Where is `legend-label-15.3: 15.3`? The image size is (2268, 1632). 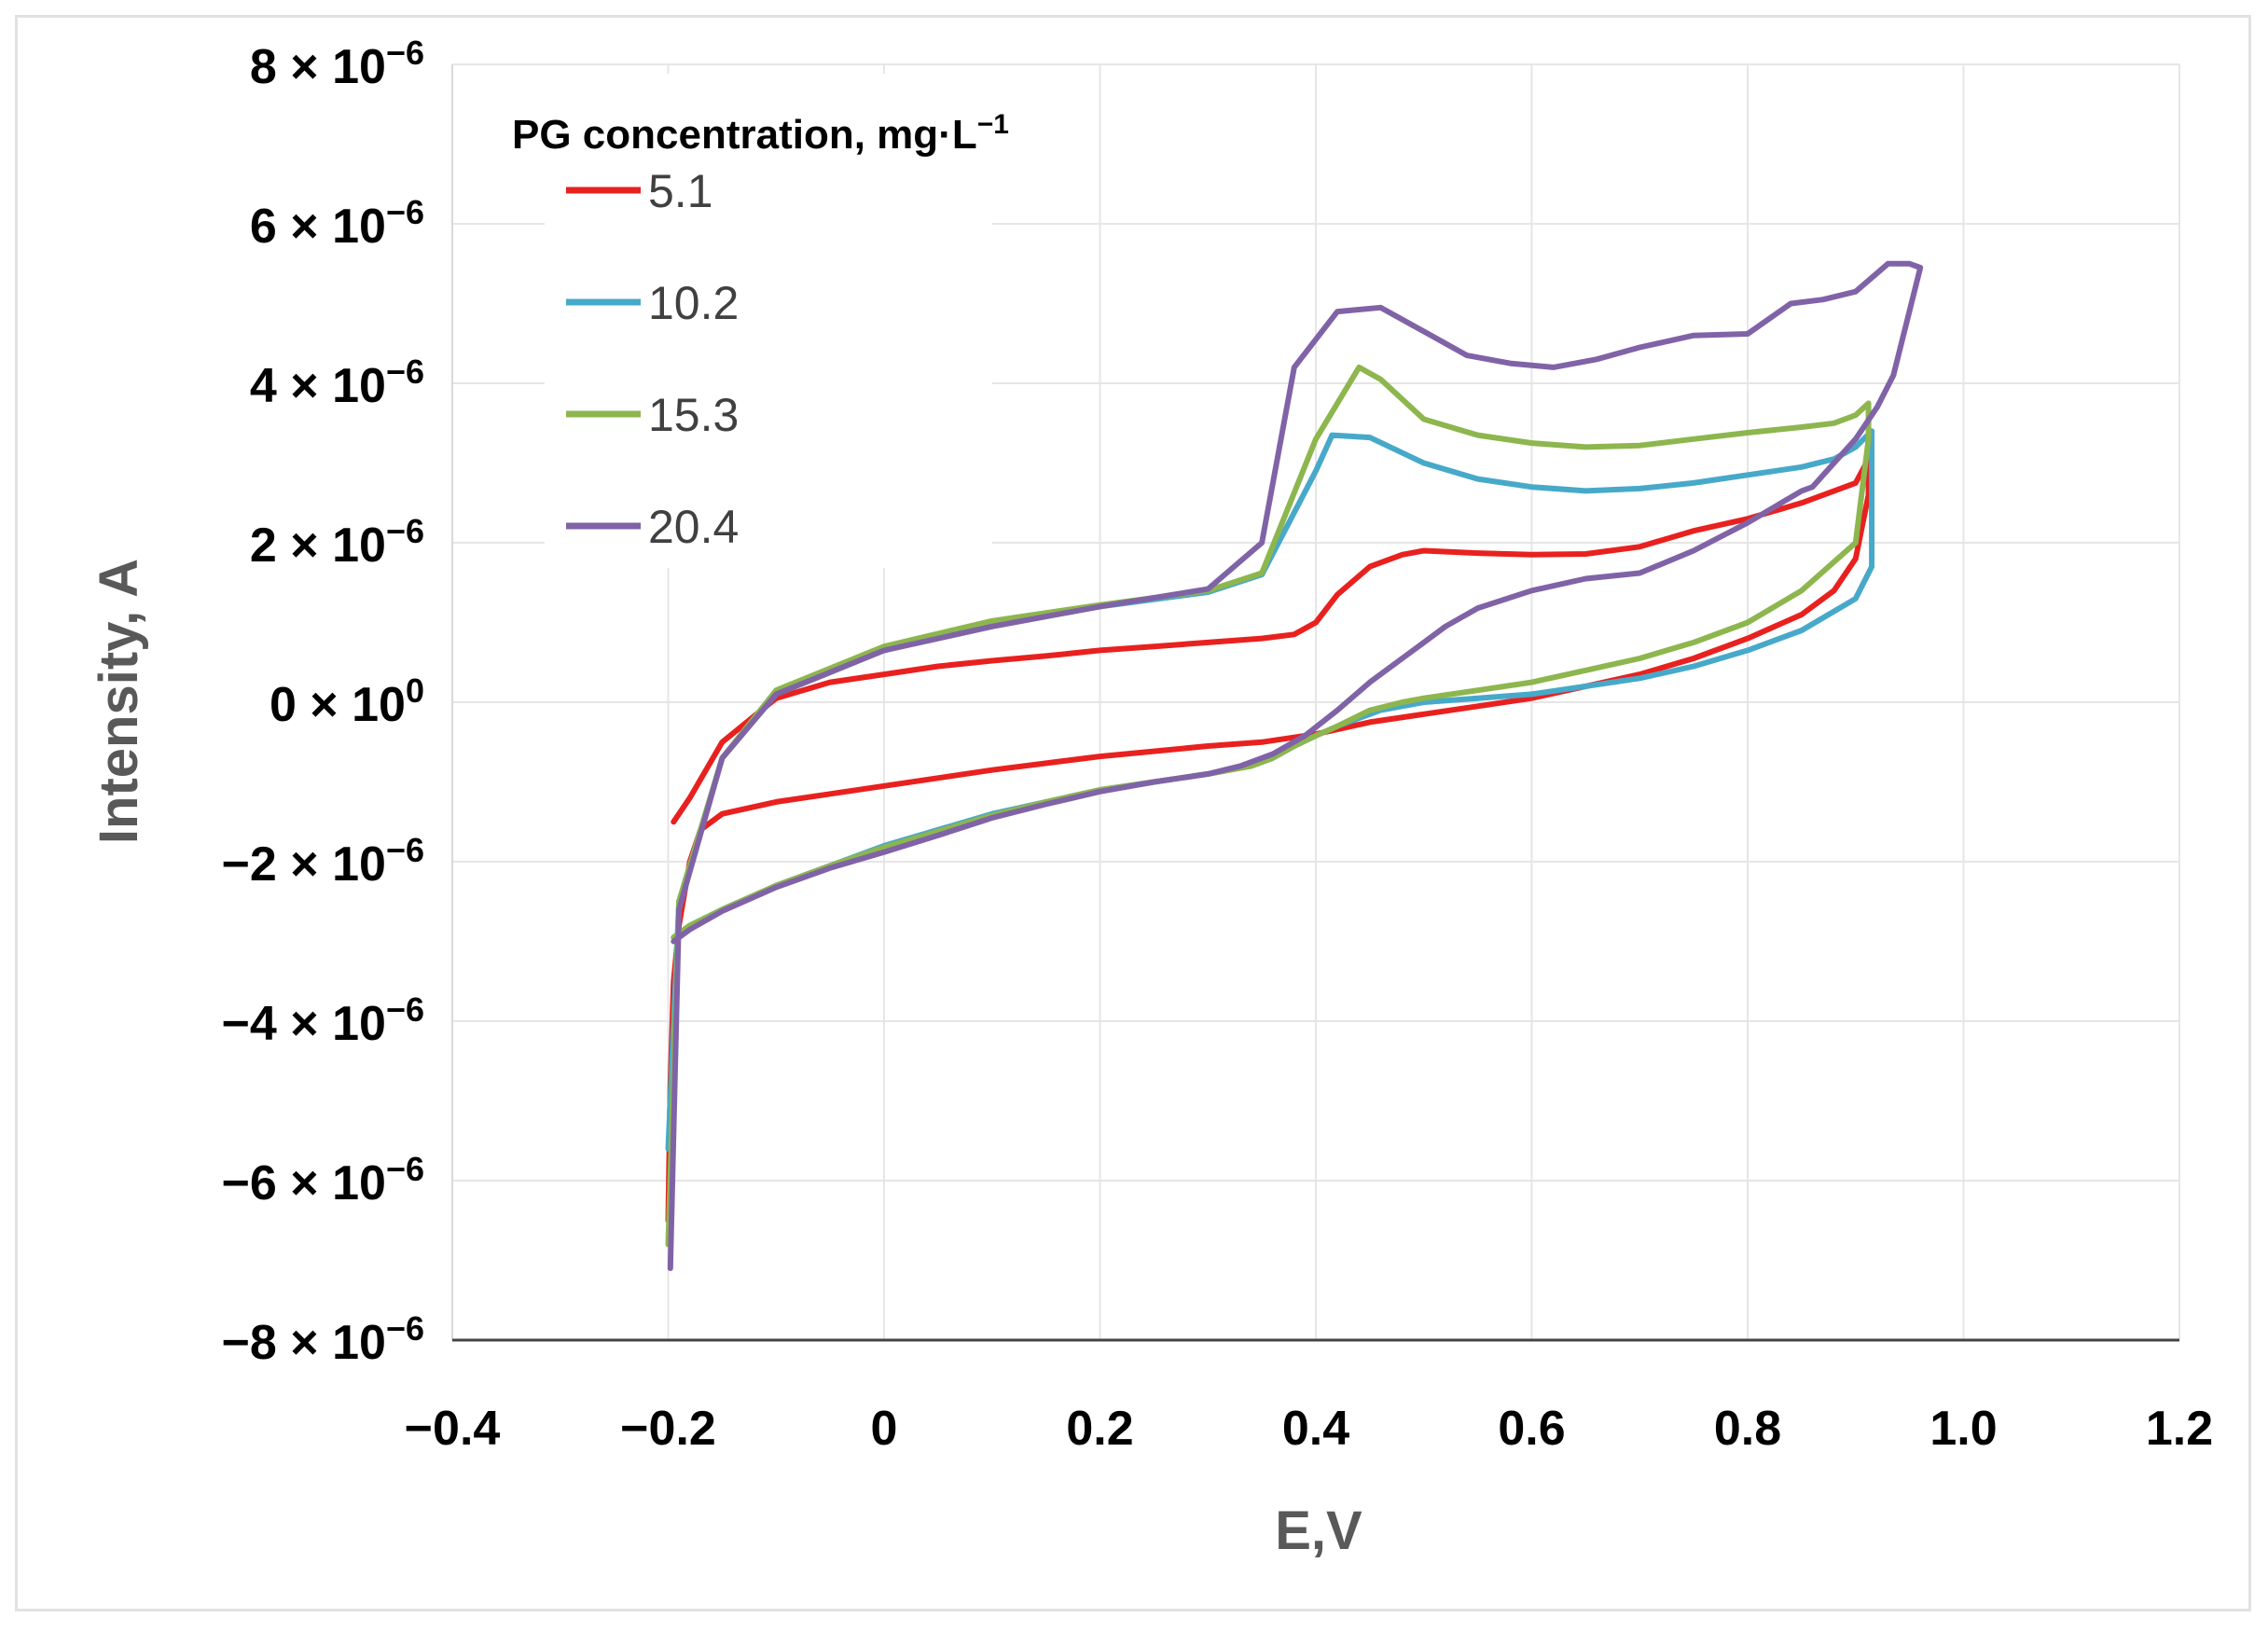 legend-label-15.3: 15.3 is located at coordinates (693, 415).